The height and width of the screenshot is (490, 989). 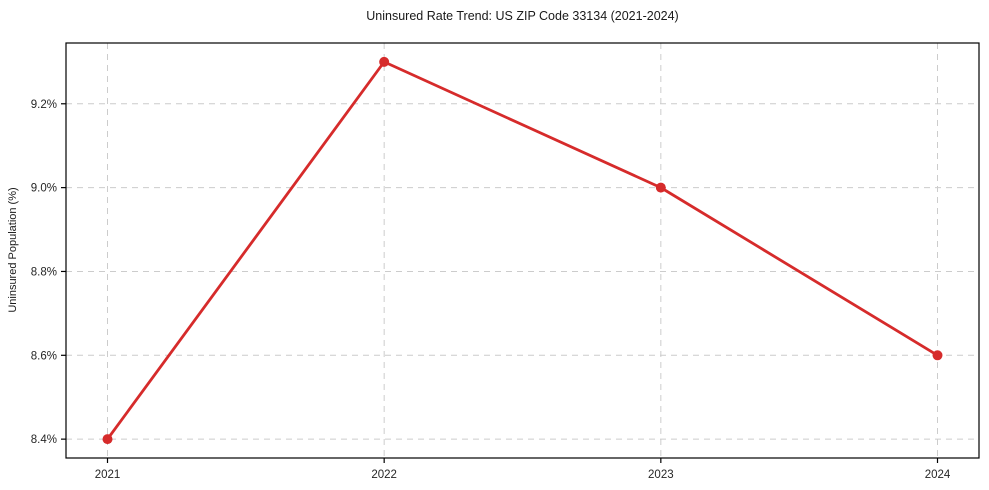 What do you see at coordinates (44, 272) in the screenshot?
I see `y-tick-label: 8.8%` at bounding box center [44, 272].